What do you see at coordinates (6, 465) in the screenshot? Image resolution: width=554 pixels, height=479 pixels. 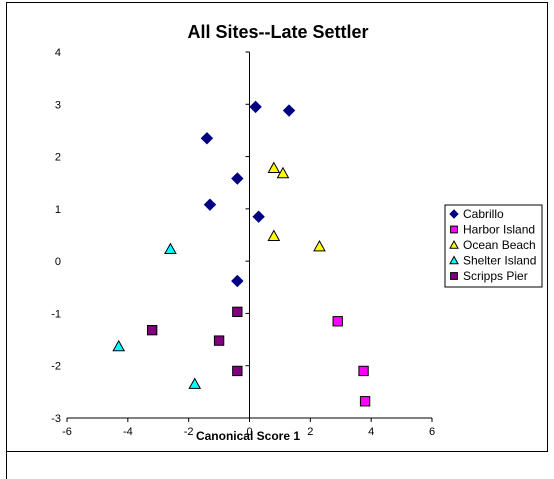 I see `chart-bottom-edge` at bounding box center [6, 465].